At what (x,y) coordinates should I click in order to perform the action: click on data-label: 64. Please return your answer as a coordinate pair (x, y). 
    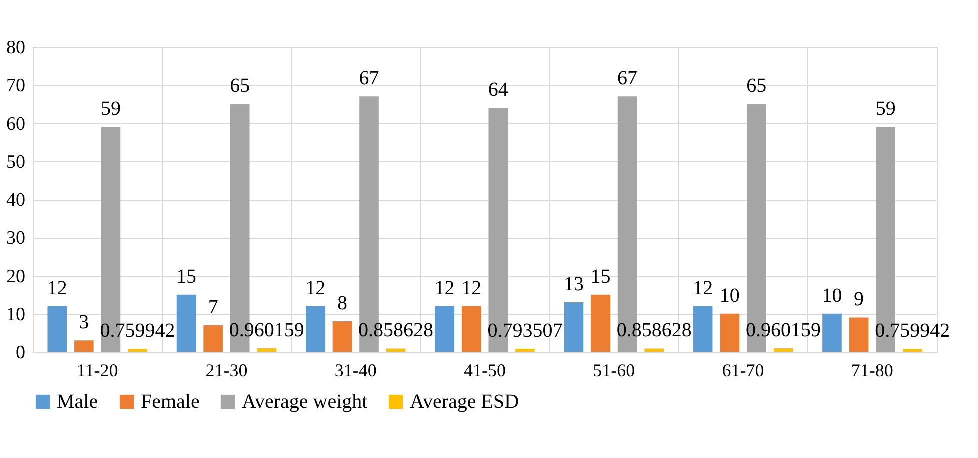
    Looking at the image, I should click on (498, 90).